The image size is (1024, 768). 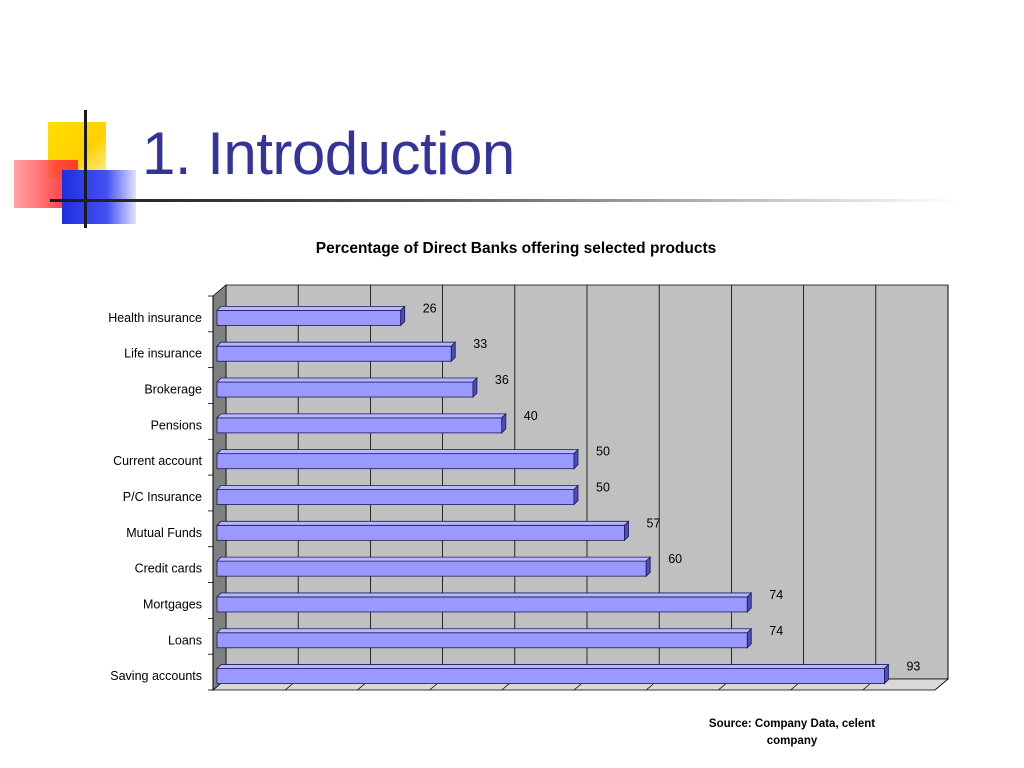 I want to click on data-label: 36, so click(x=502, y=380).